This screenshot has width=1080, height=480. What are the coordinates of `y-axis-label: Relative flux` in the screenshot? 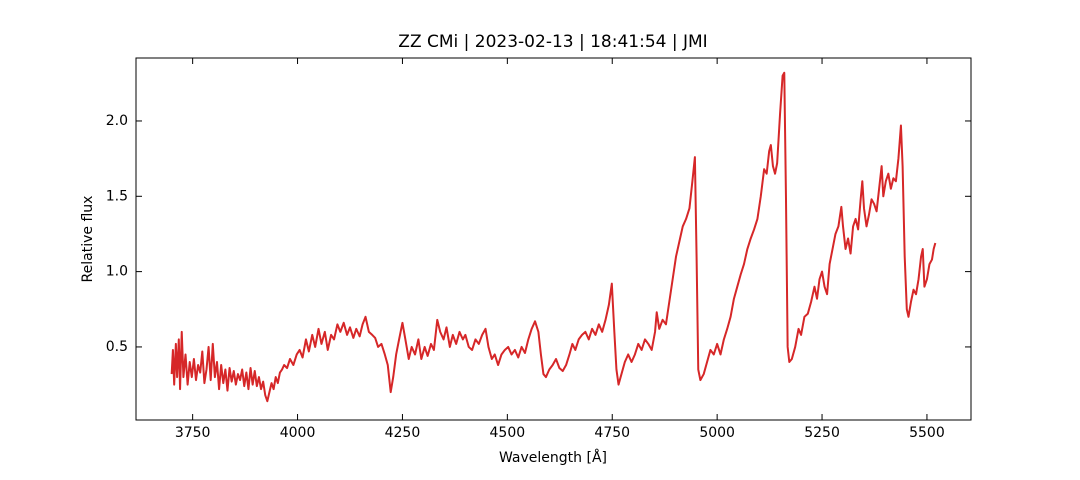 It's located at (88, 239).